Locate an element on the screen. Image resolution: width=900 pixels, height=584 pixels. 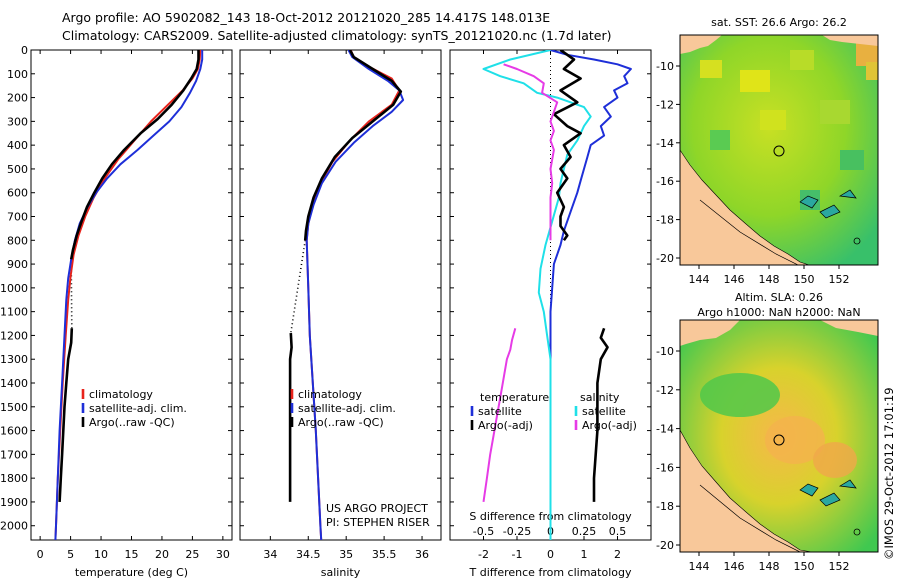
temperature-xtick-label: 20 is located at coordinates (162, 554).